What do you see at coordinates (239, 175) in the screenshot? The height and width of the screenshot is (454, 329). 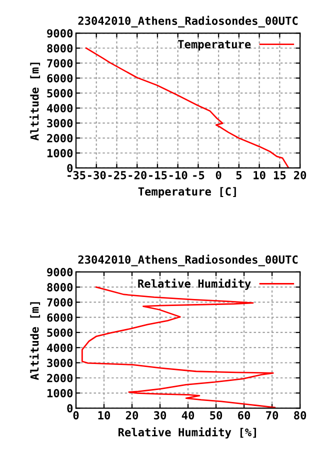 I see `x-tick-label: 5` at bounding box center [239, 175].